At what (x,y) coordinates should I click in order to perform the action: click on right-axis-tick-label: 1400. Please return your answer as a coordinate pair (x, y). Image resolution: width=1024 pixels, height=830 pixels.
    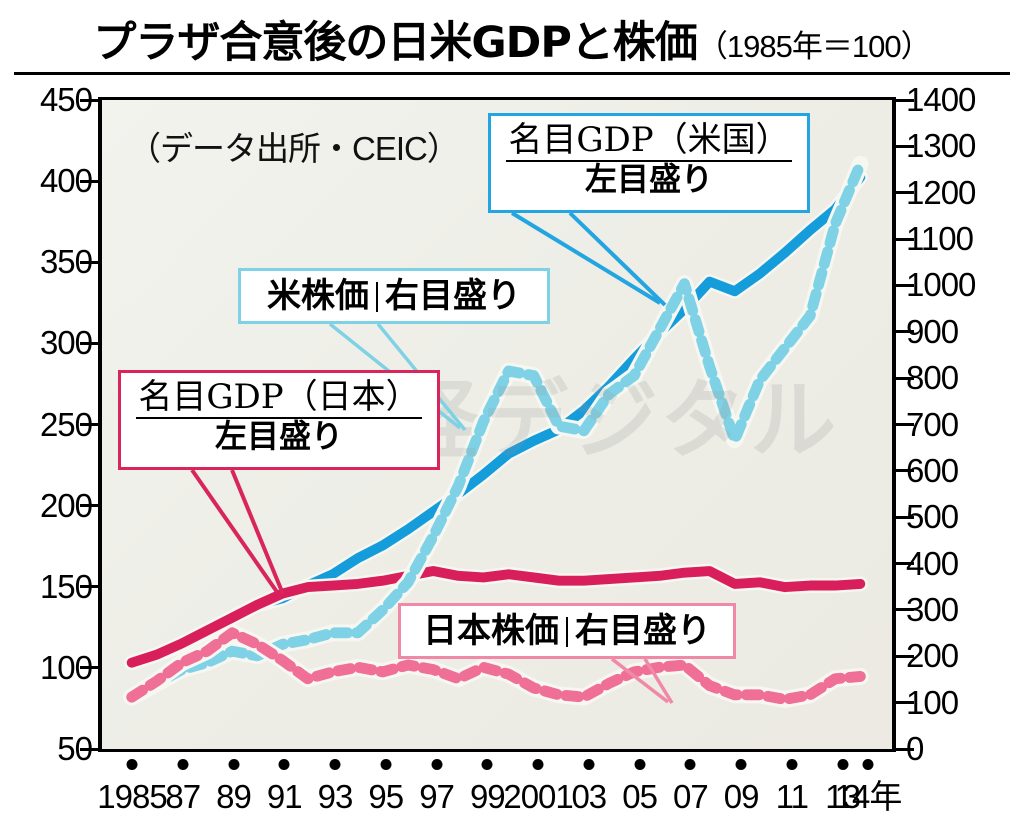
    Looking at the image, I should click on (941, 99).